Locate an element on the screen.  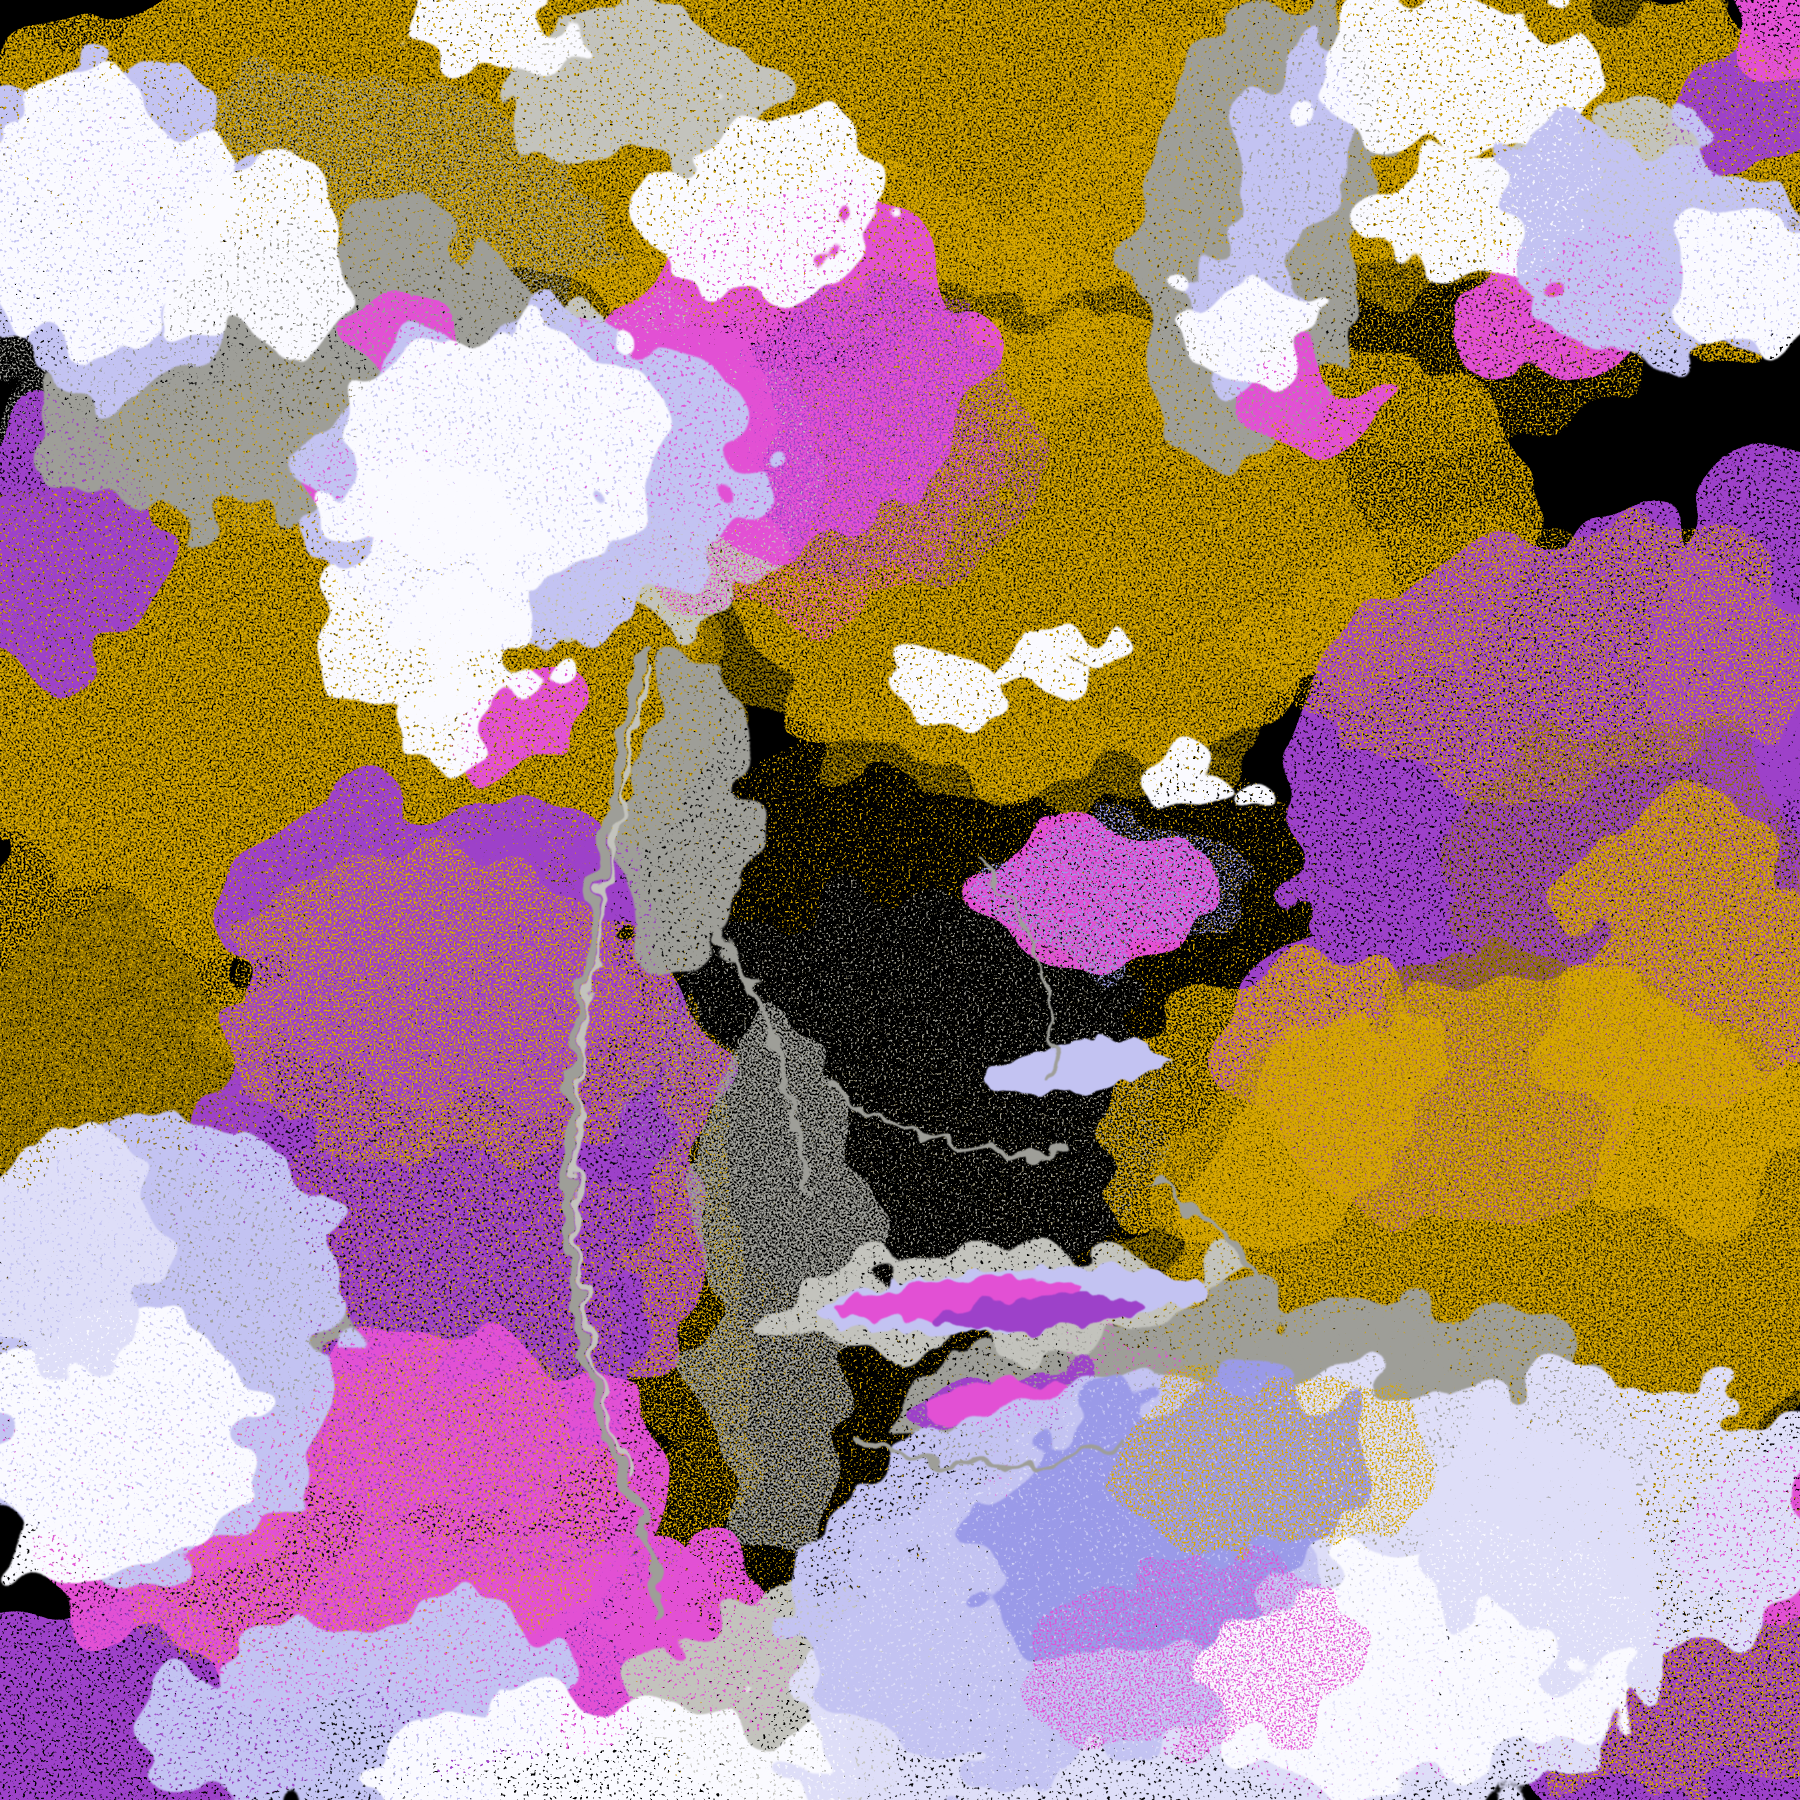
purple-gold-overlay is located at coordinates (440, 1010).